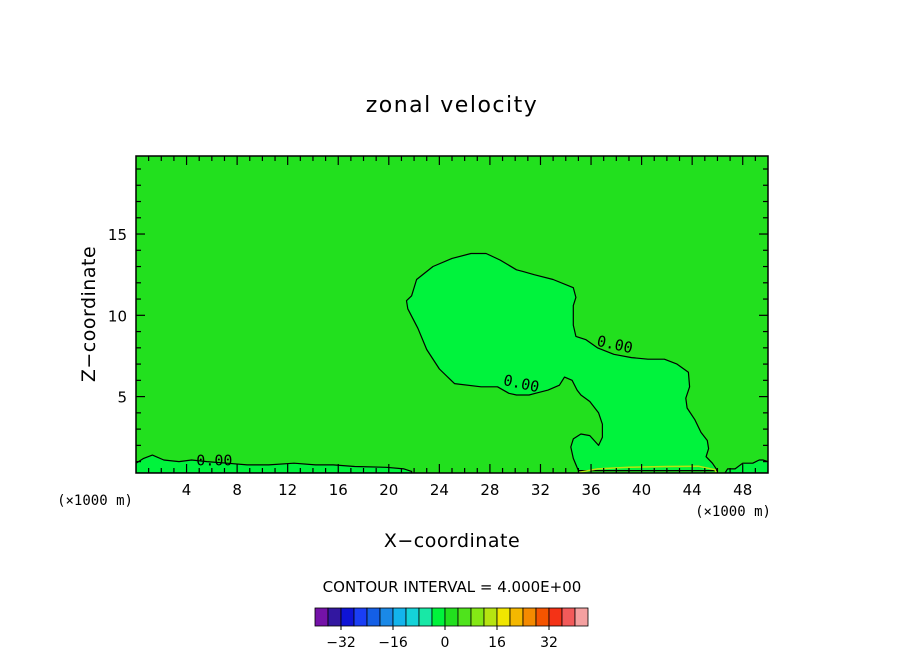 This screenshot has width=904, height=654. Describe the element at coordinates (237, 490) in the screenshot. I see `x-tick-label: 8` at that location.